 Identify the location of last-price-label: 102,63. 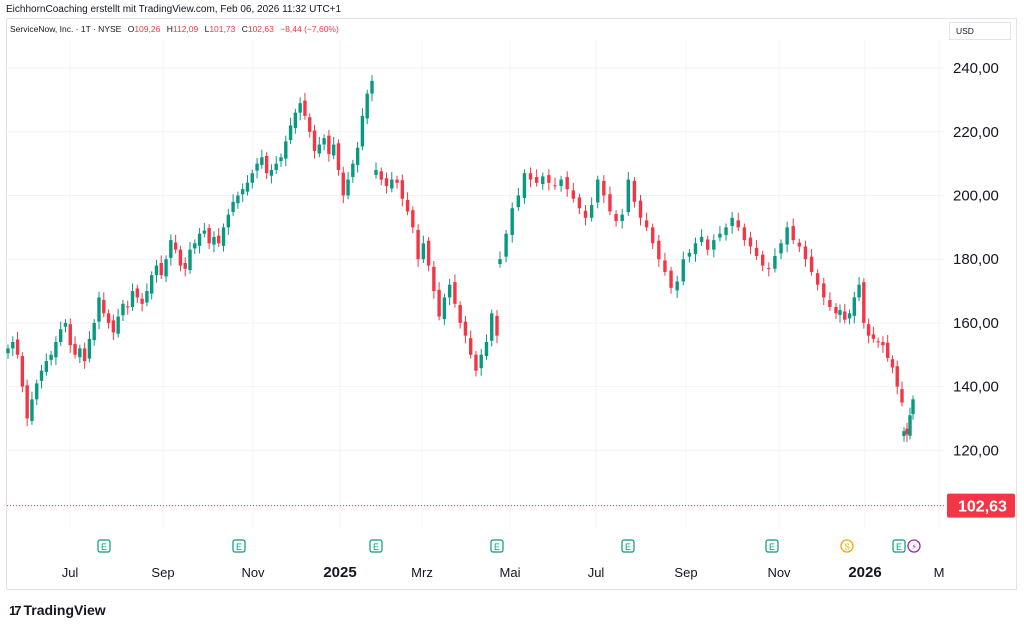
(982, 507).